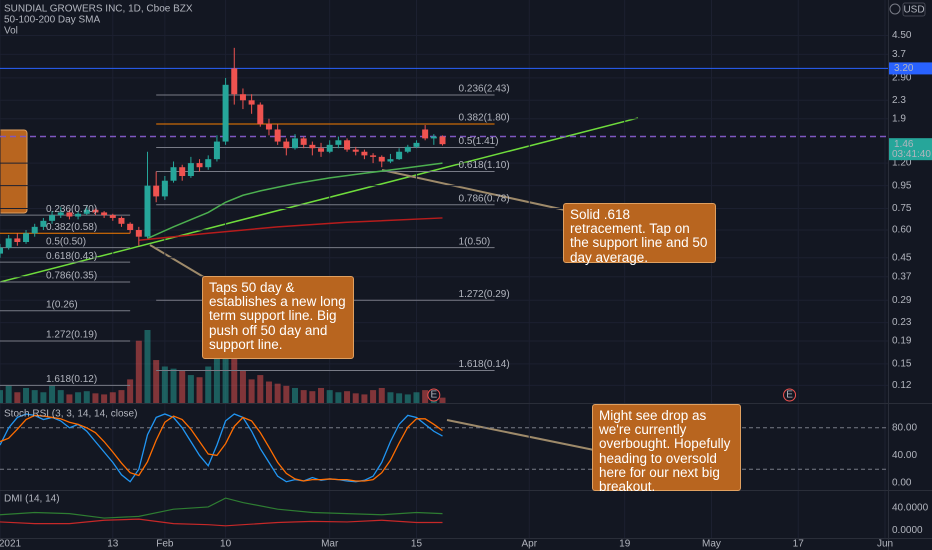 This screenshot has height=550, width=932. Describe the element at coordinates (484, 89) in the screenshot. I see `fib-label: 0.236(2.43)` at that location.